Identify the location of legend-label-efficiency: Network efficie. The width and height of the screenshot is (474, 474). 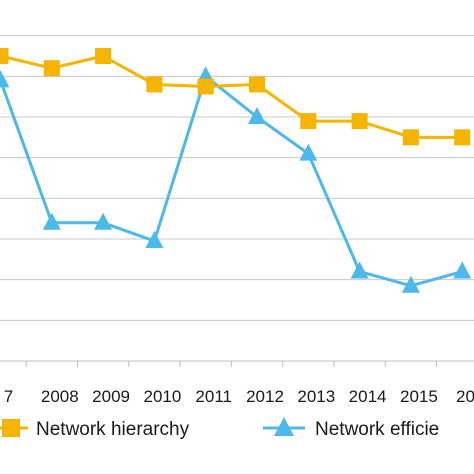
(377, 429).